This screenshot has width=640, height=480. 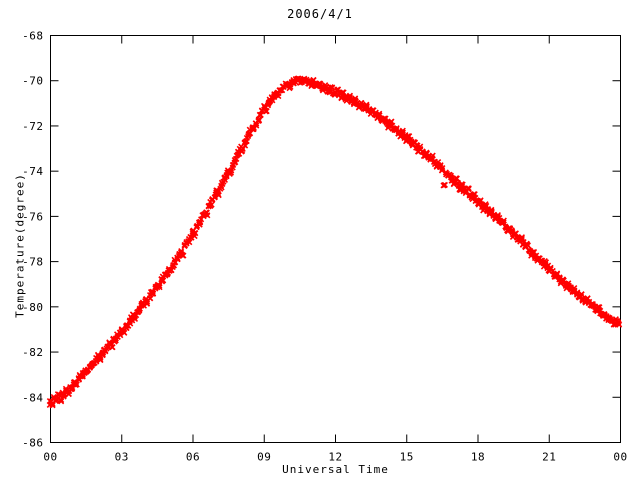 I want to click on x-axis-label: Universal Time, so click(x=335, y=469).